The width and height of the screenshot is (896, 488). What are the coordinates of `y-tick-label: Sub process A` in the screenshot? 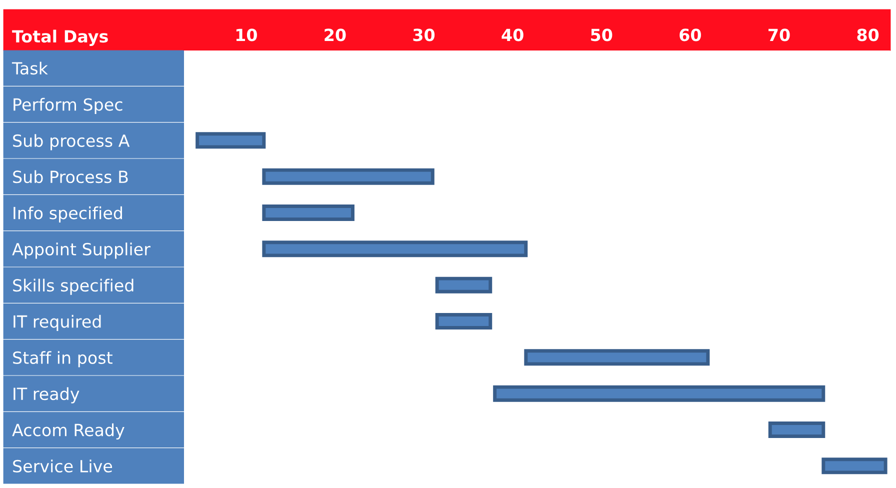 It's located at (71, 142).